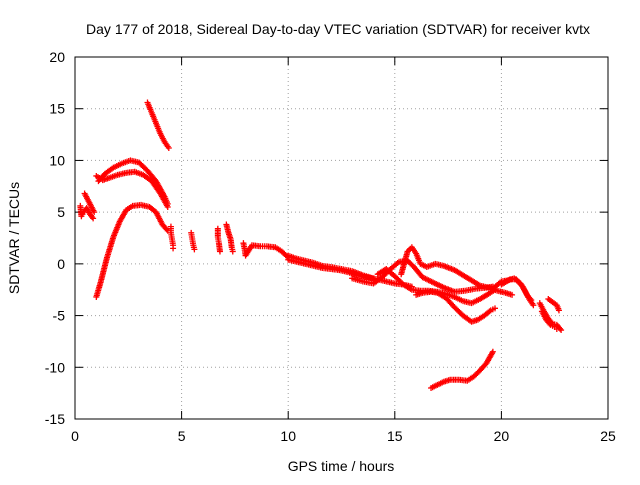 The height and width of the screenshot is (485, 640). What do you see at coordinates (57, 57) in the screenshot?
I see `y-tick-label: 20` at bounding box center [57, 57].